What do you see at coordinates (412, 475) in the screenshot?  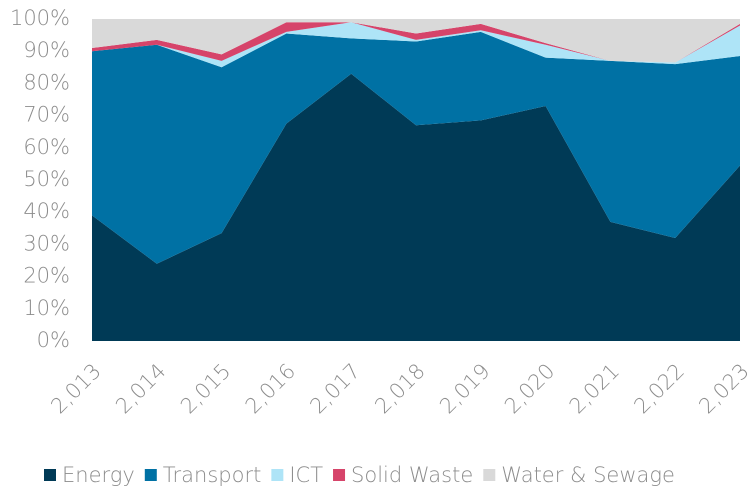 I see `legend-label: Solid Waste` at bounding box center [412, 475].